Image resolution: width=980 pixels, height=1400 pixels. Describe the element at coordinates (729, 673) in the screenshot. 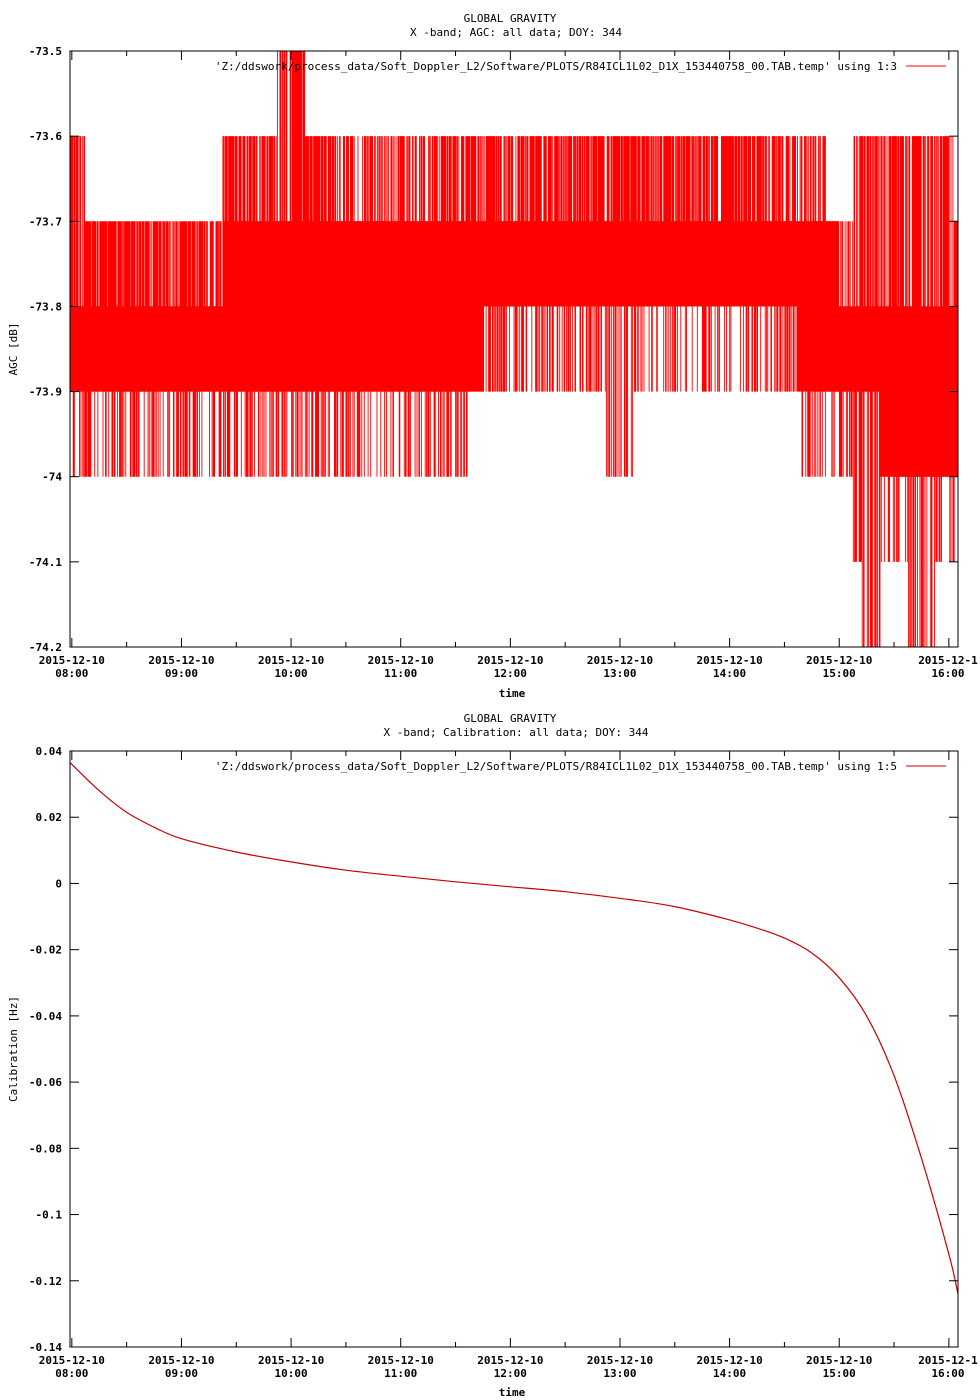

I see `agc-x-tick-time: 14:00` at that location.